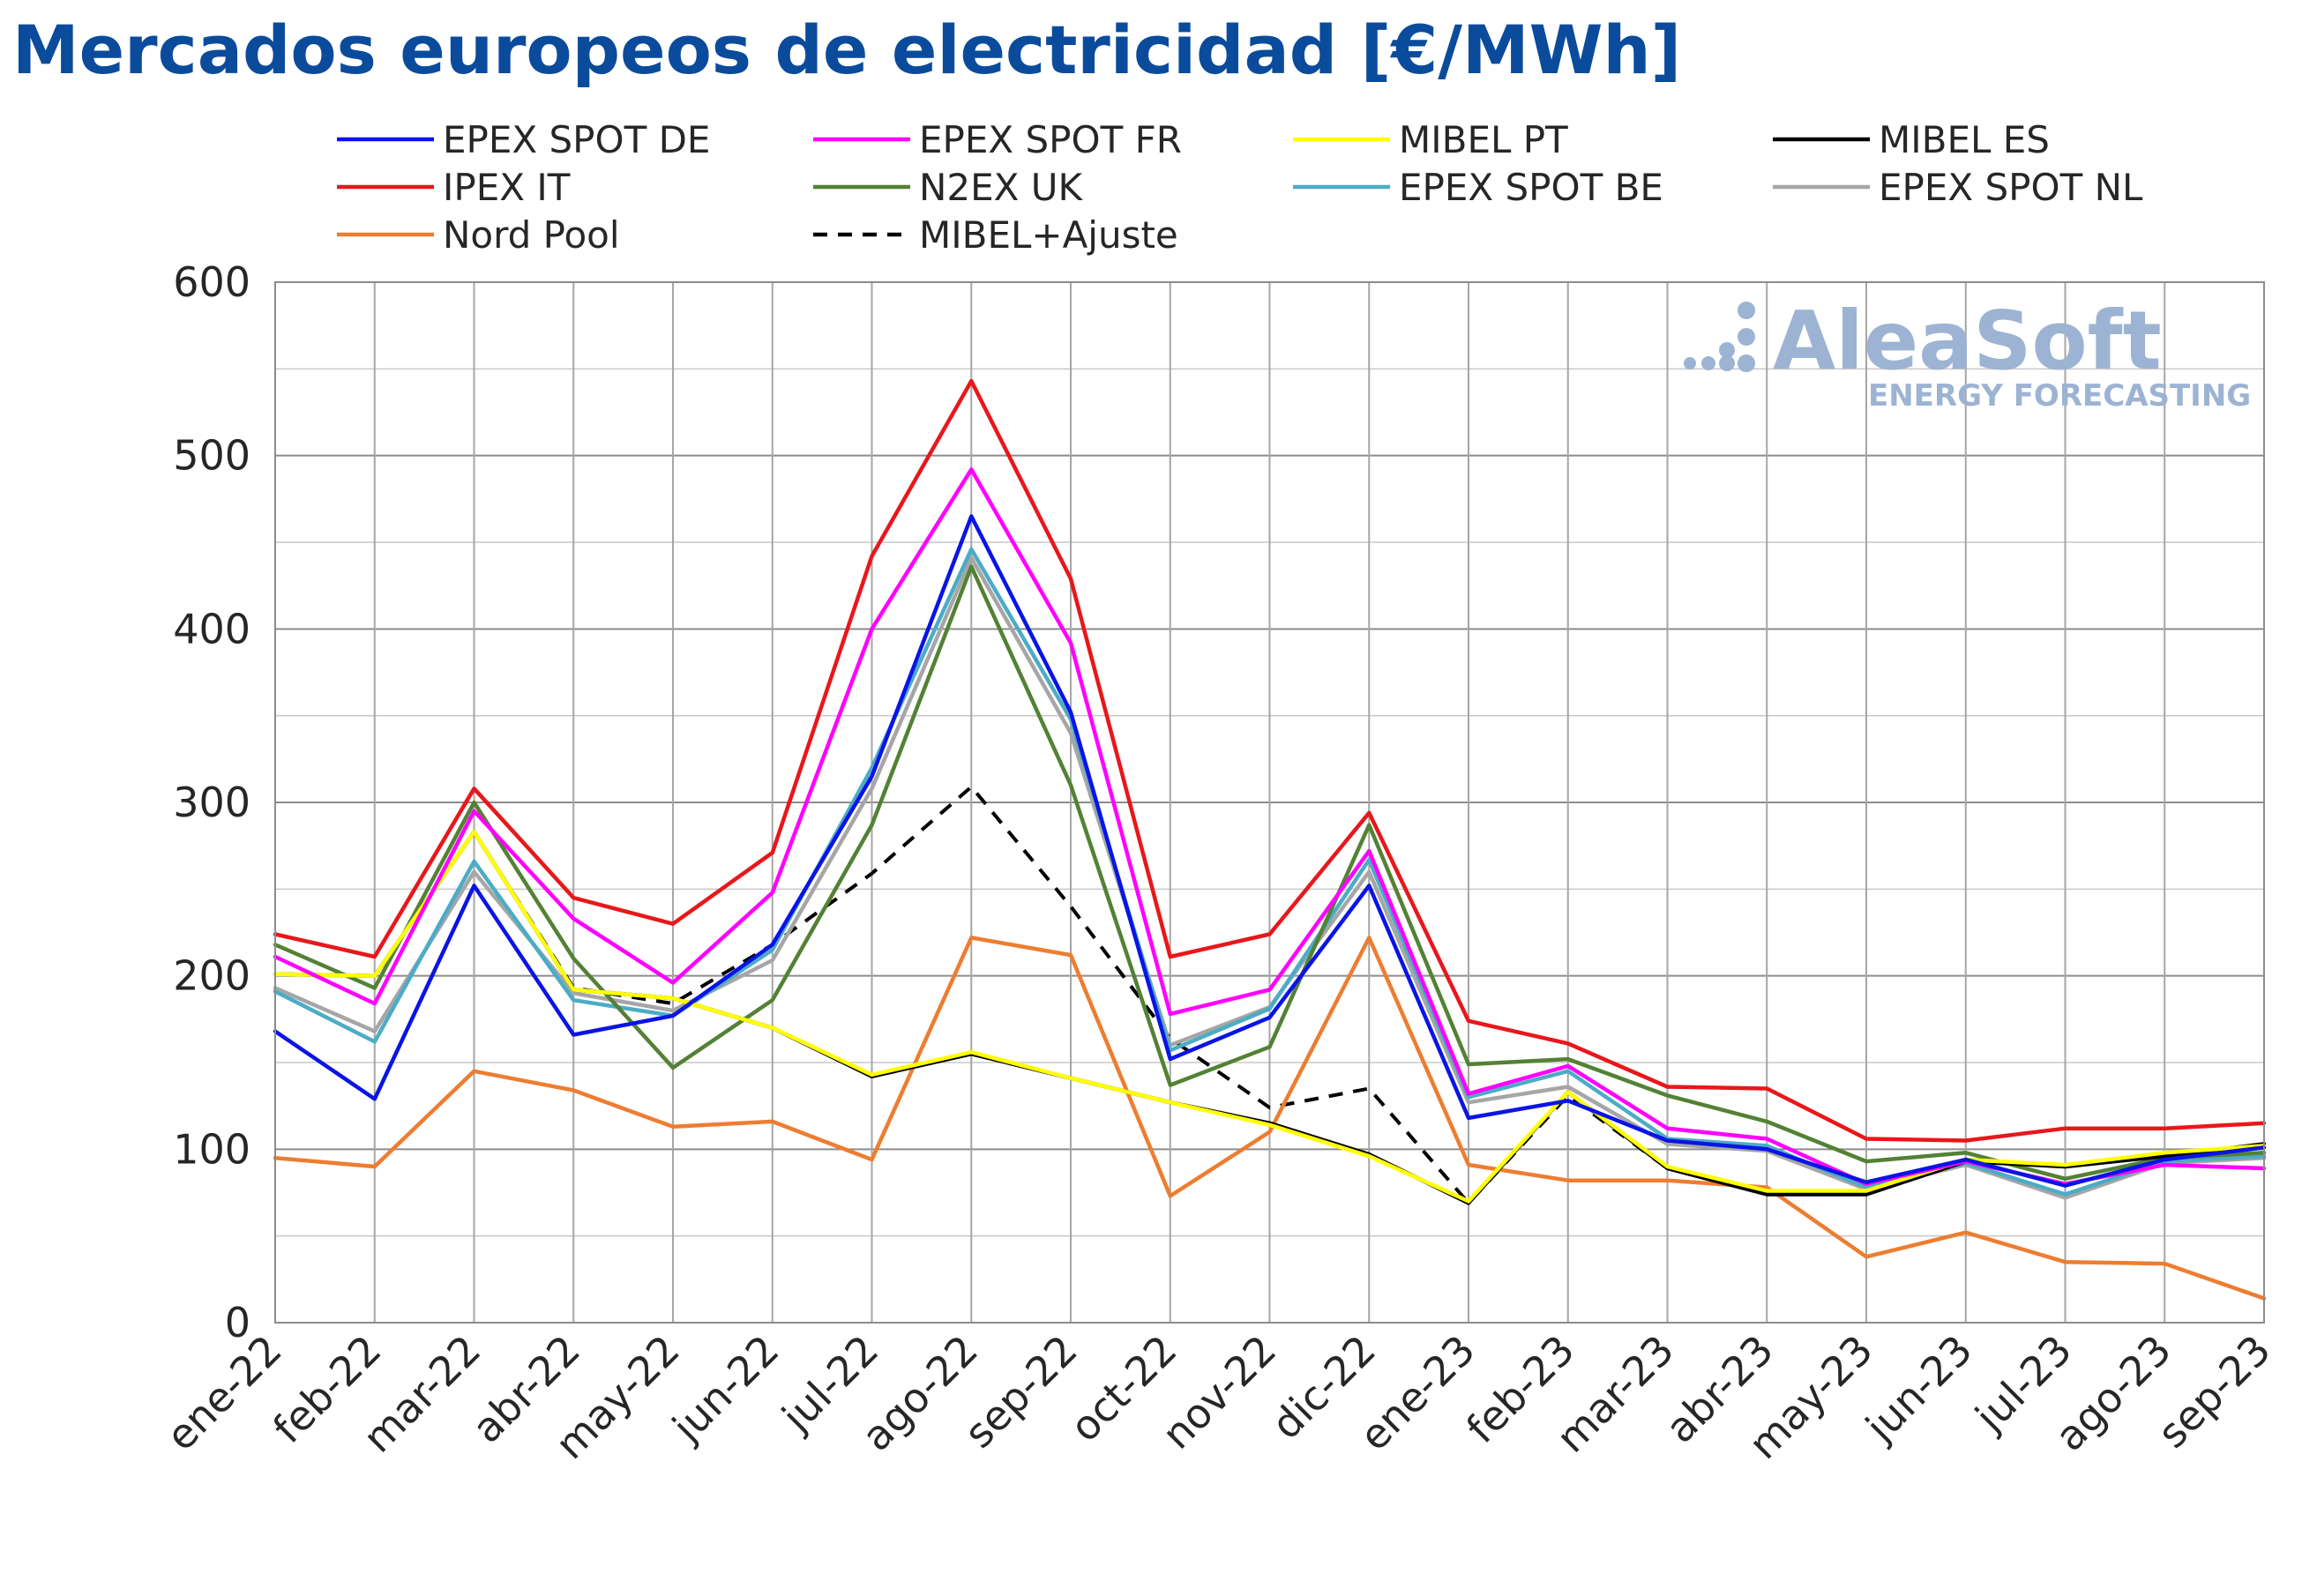 This screenshot has height=1596, width=2302. I want to click on x-tick-label: sep-23, so click(2214, 1392).